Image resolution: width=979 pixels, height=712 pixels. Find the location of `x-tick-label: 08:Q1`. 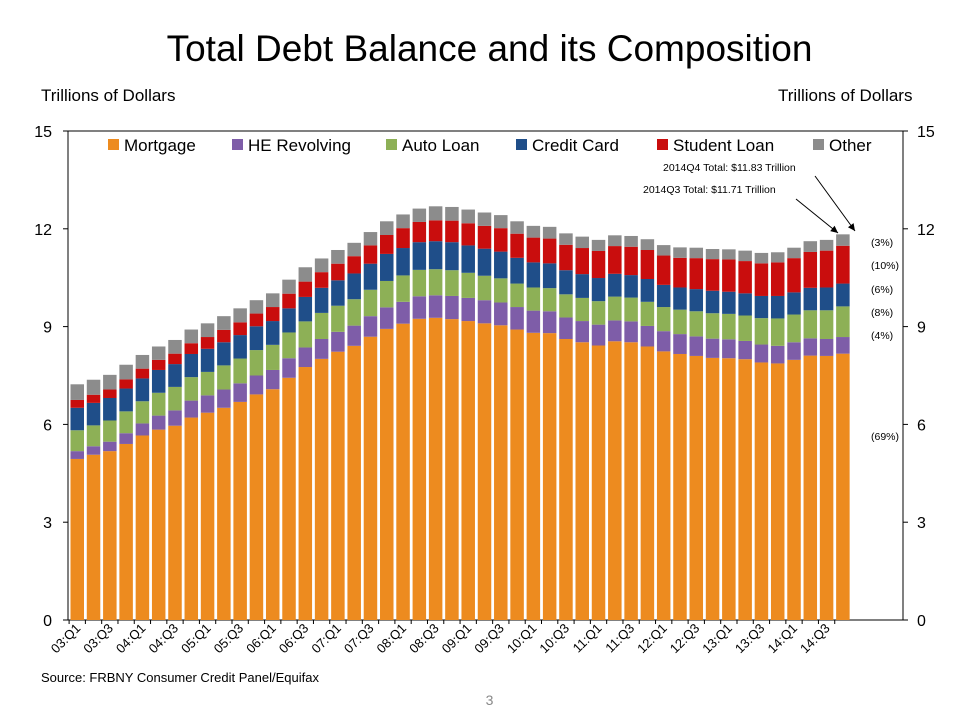

x-tick-label: 08:Q1 is located at coordinates (392, 639).